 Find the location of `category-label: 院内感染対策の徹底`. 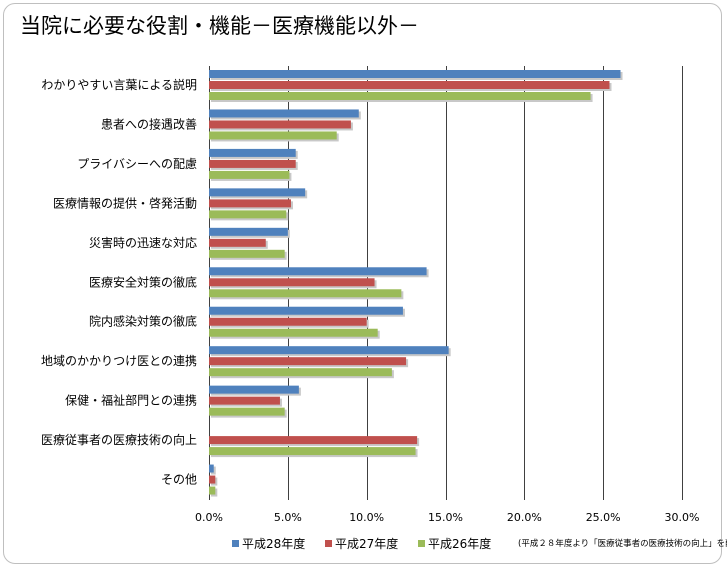

category-label: 院内感染対策の徹底 is located at coordinates (143, 321).